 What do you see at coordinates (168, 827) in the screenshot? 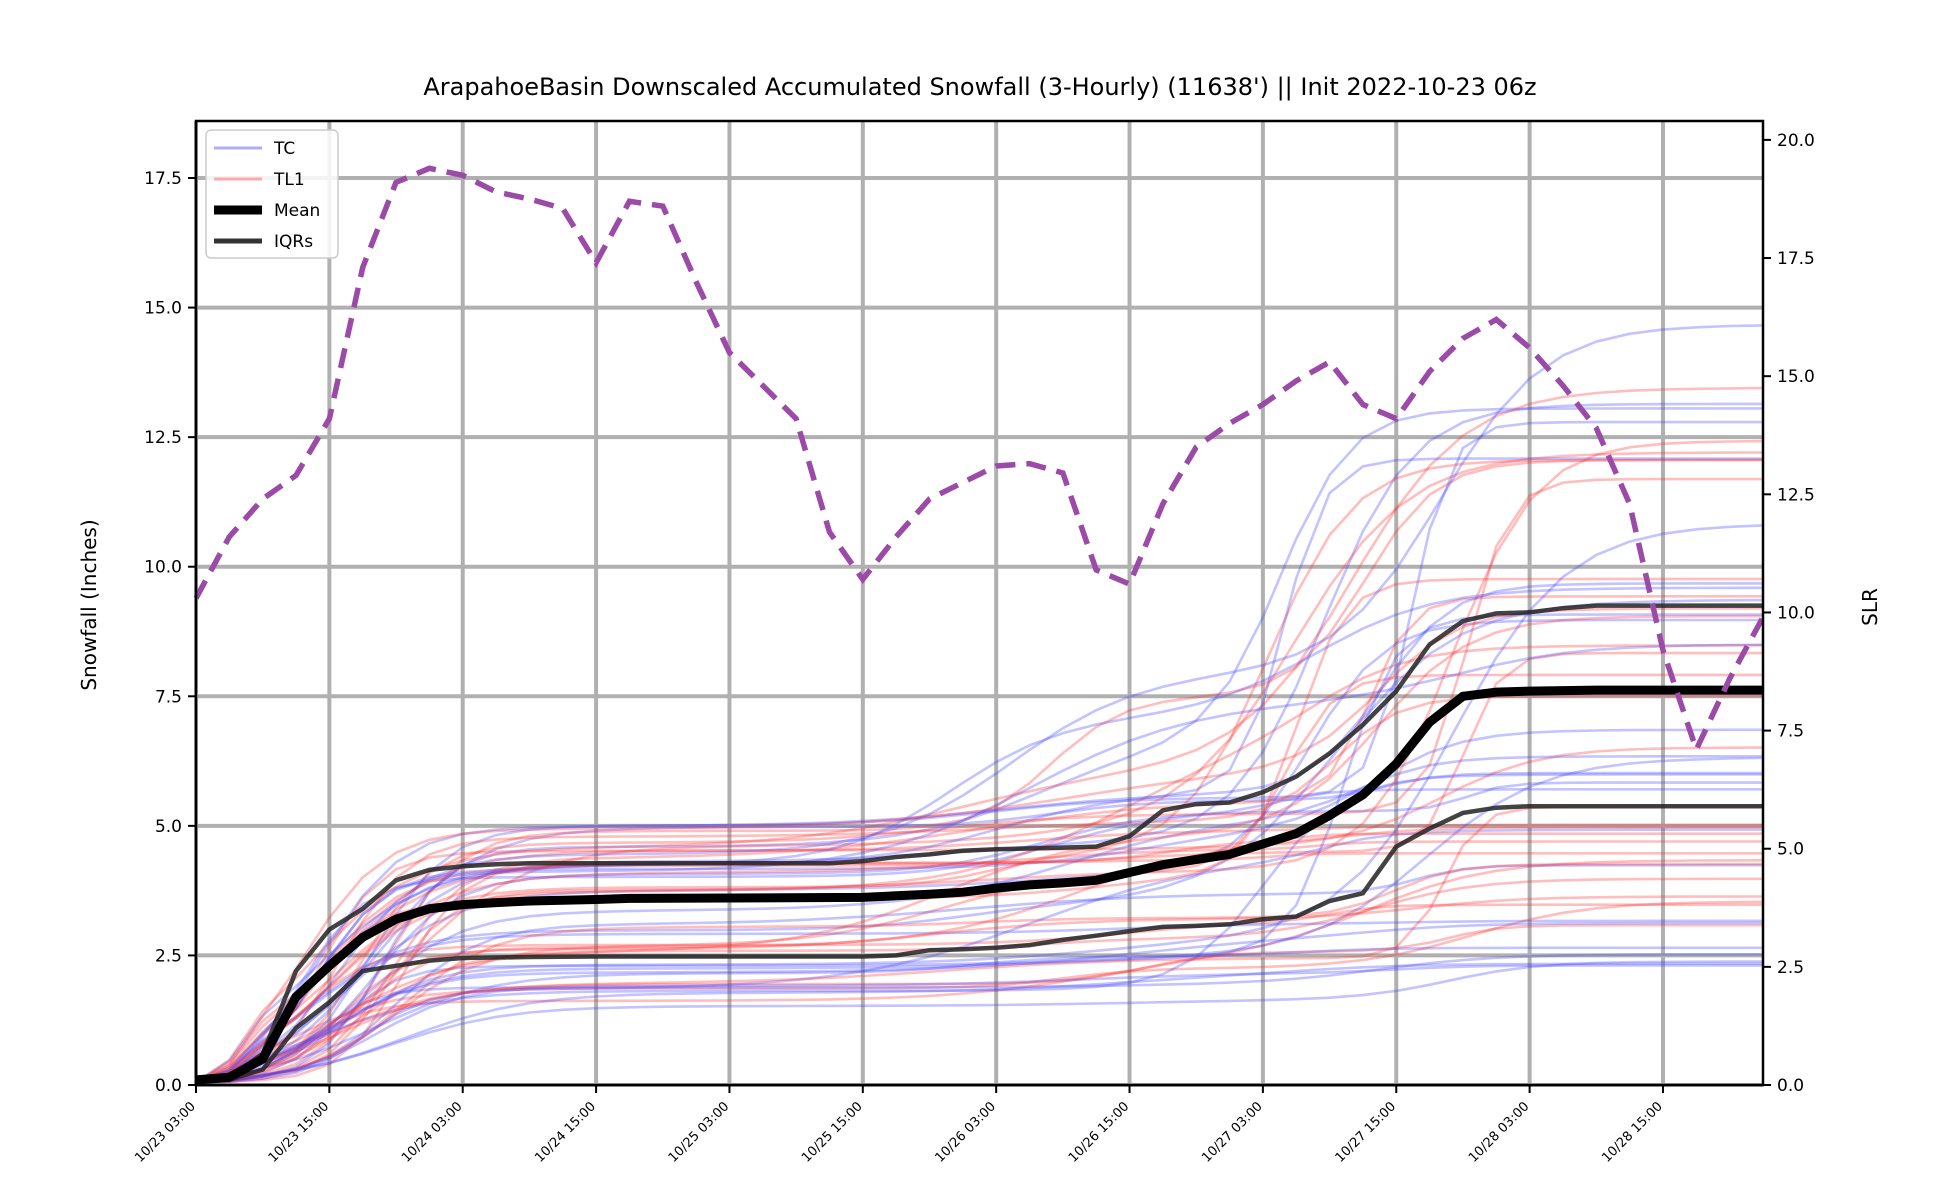
I see `y-tick-label: 5.0` at bounding box center [168, 827].